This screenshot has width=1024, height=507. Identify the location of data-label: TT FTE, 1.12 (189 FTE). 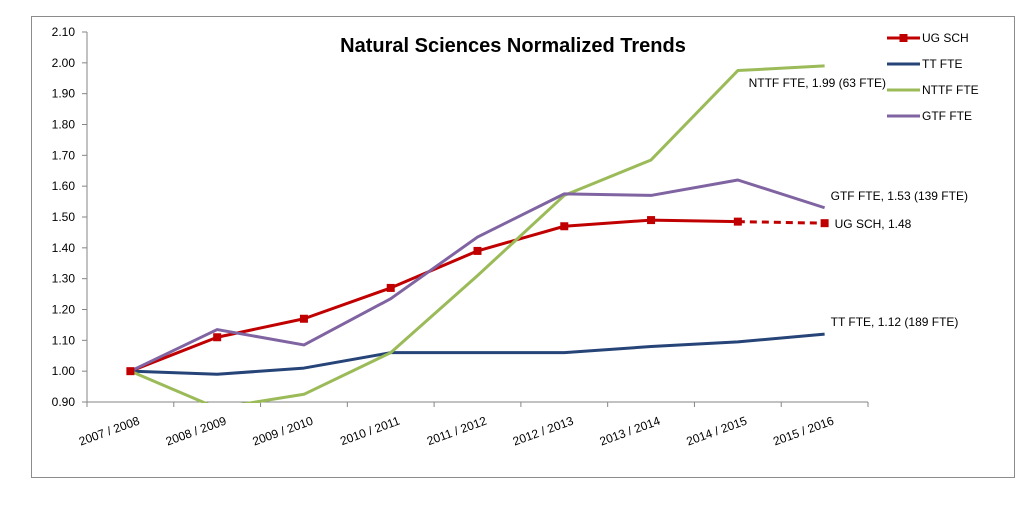
(895, 322).